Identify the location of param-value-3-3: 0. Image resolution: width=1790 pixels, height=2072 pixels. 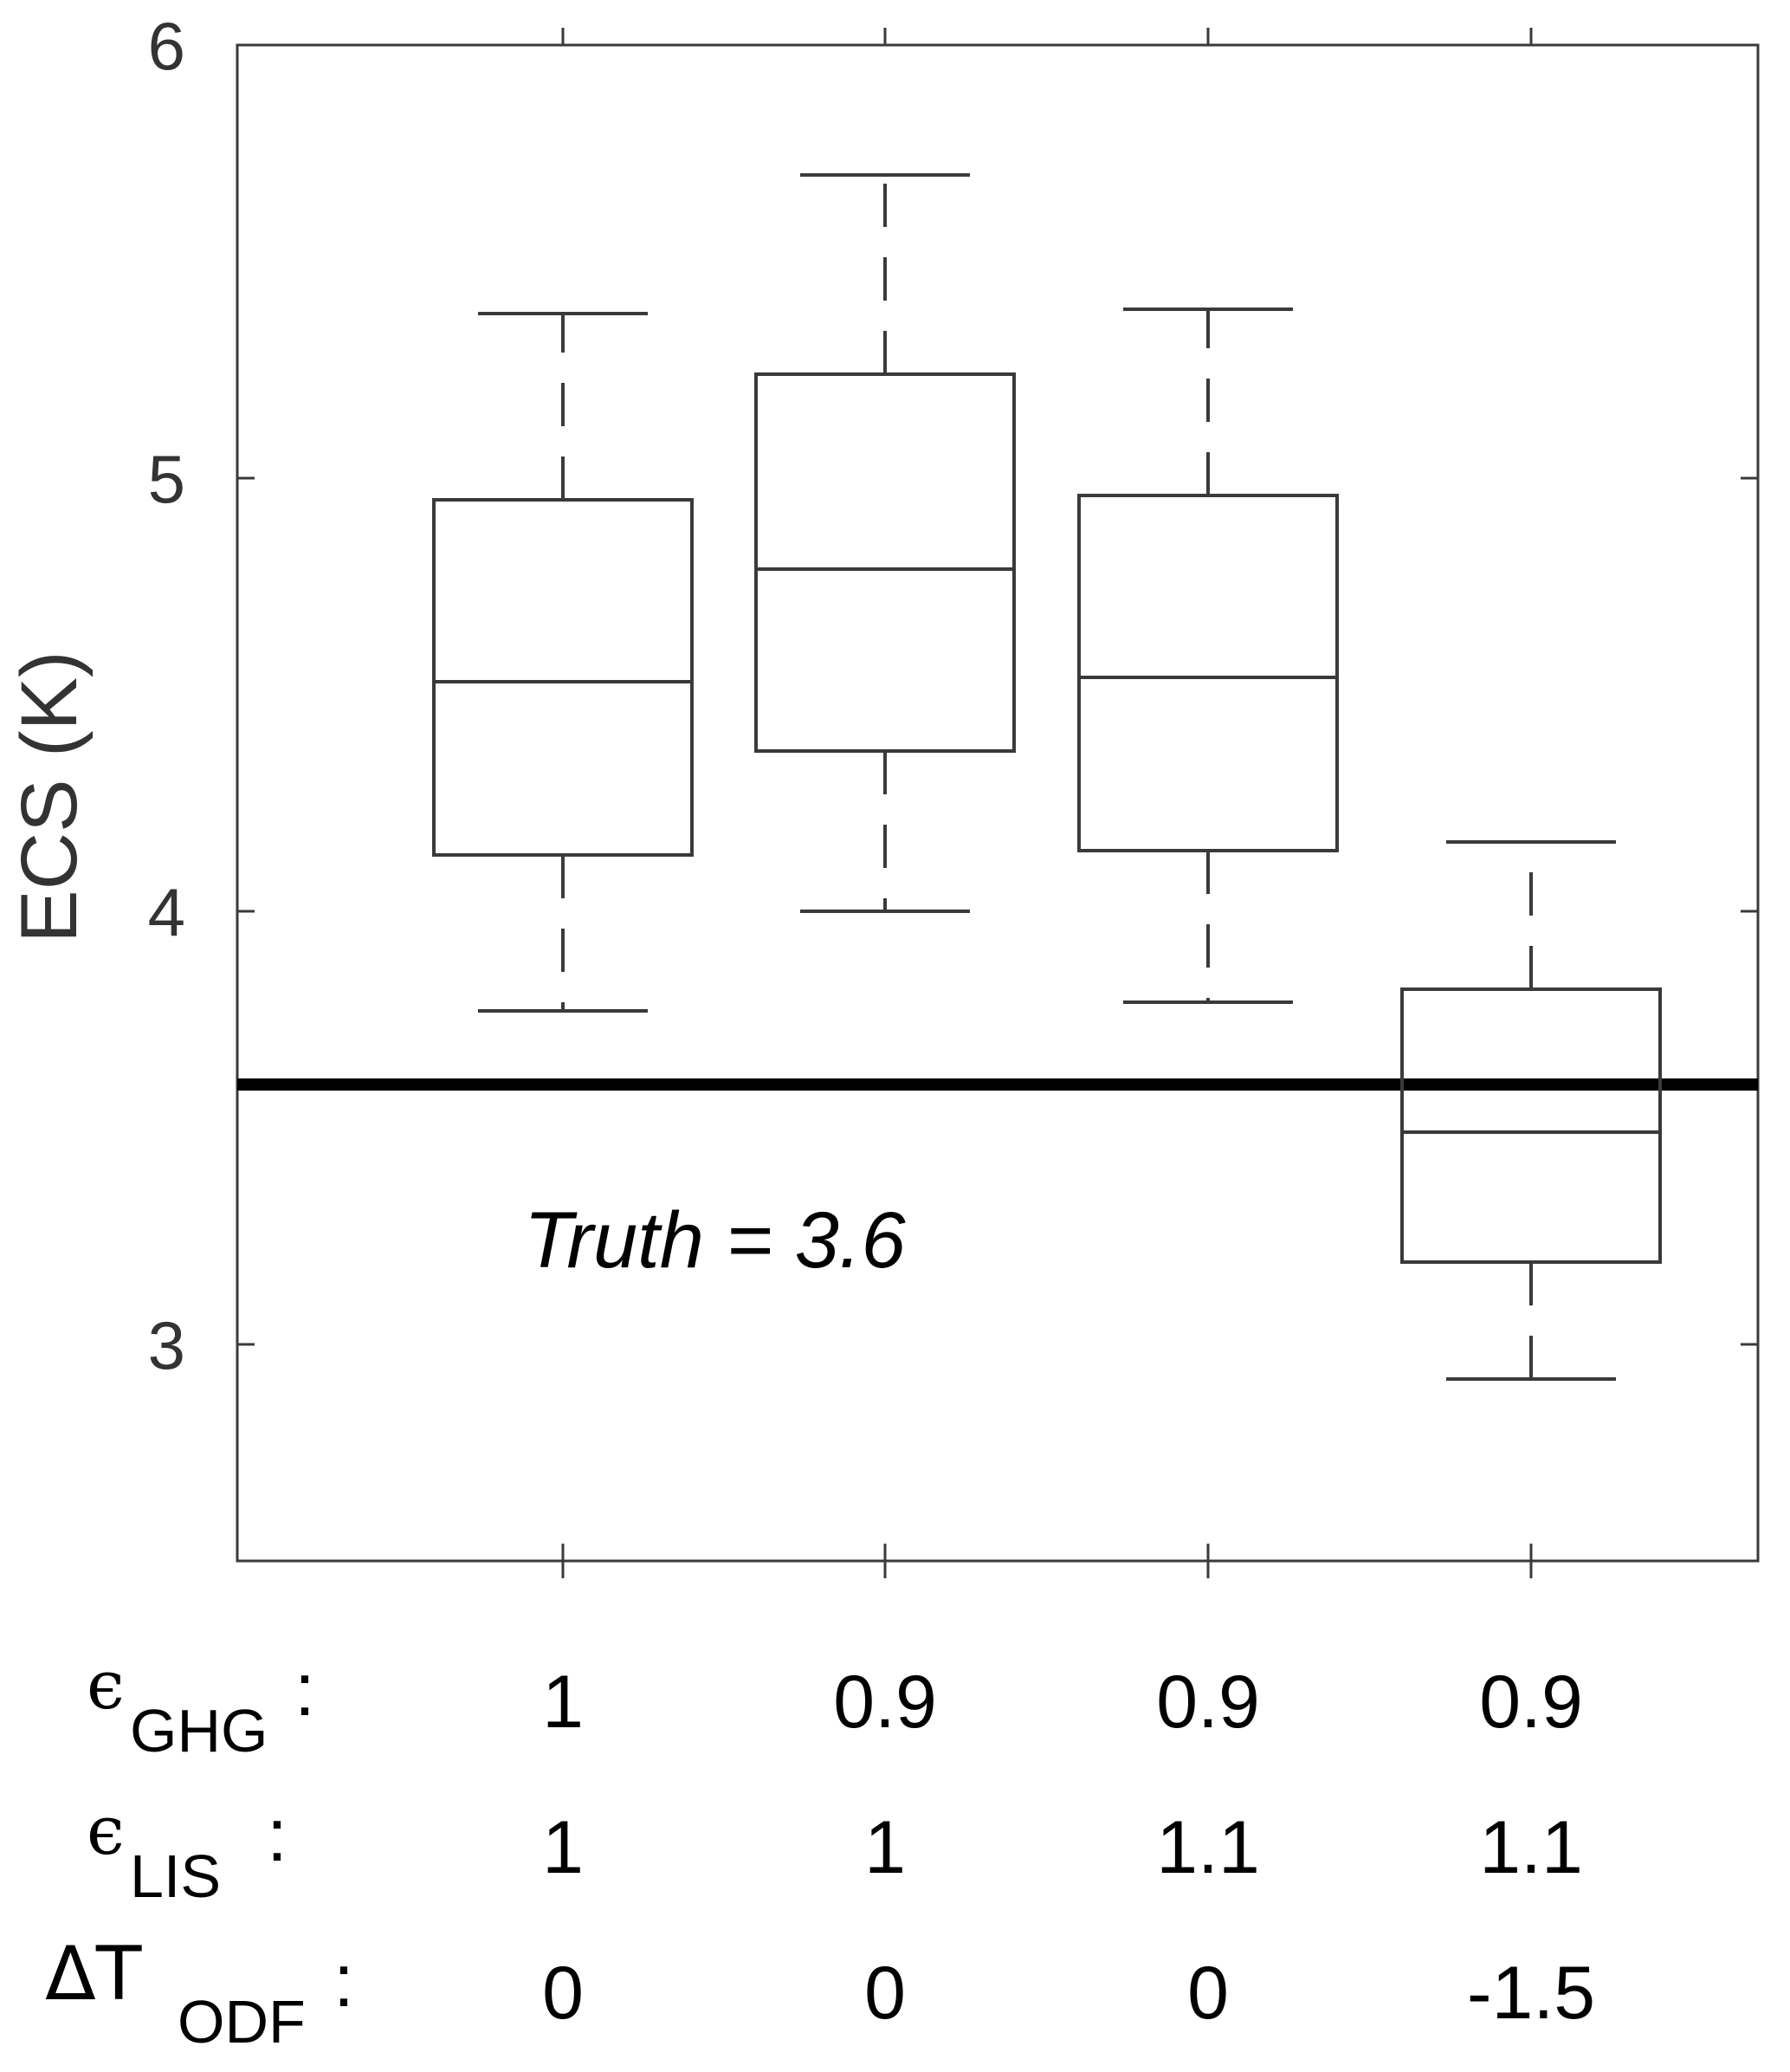
(1208, 1993).